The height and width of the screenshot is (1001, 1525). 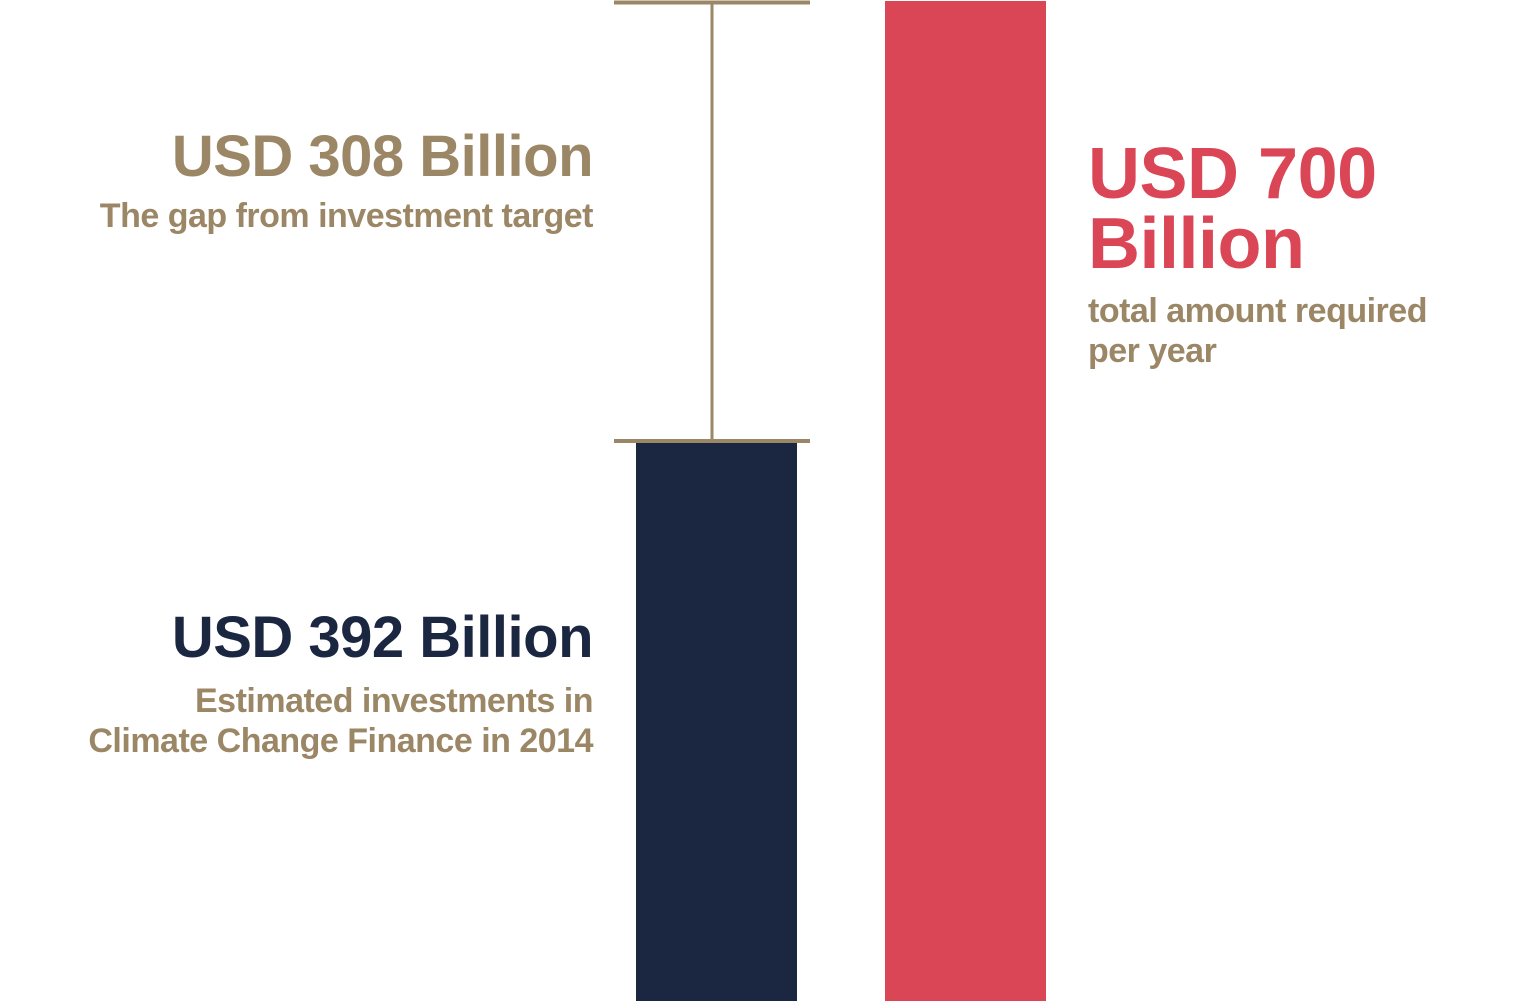 I want to click on required-value-line-1: USD 700, so click(x=1232, y=174).